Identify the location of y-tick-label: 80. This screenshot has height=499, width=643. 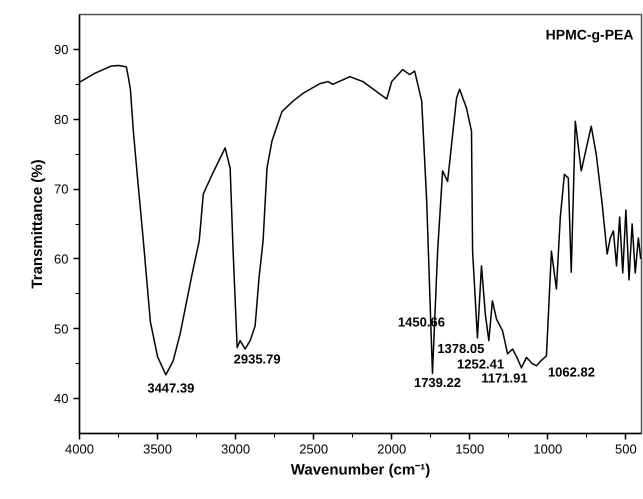
(61, 119).